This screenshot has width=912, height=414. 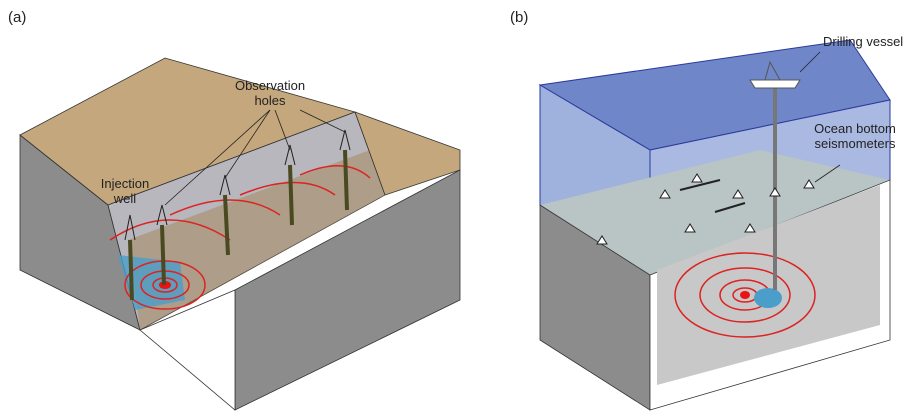 What do you see at coordinates (270, 93) in the screenshot?
I see `annotation: Observation holes` at bounding box center [270, 93].